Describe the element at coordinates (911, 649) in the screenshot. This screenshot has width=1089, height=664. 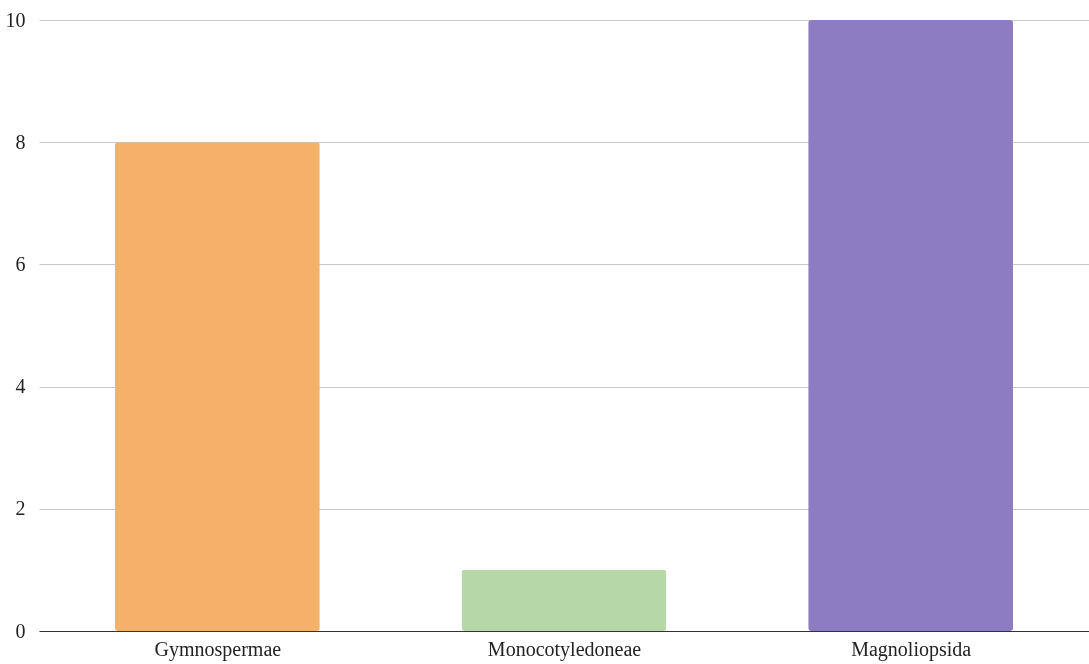
I see `x-tick-label: Magnoliopsida` at that location.